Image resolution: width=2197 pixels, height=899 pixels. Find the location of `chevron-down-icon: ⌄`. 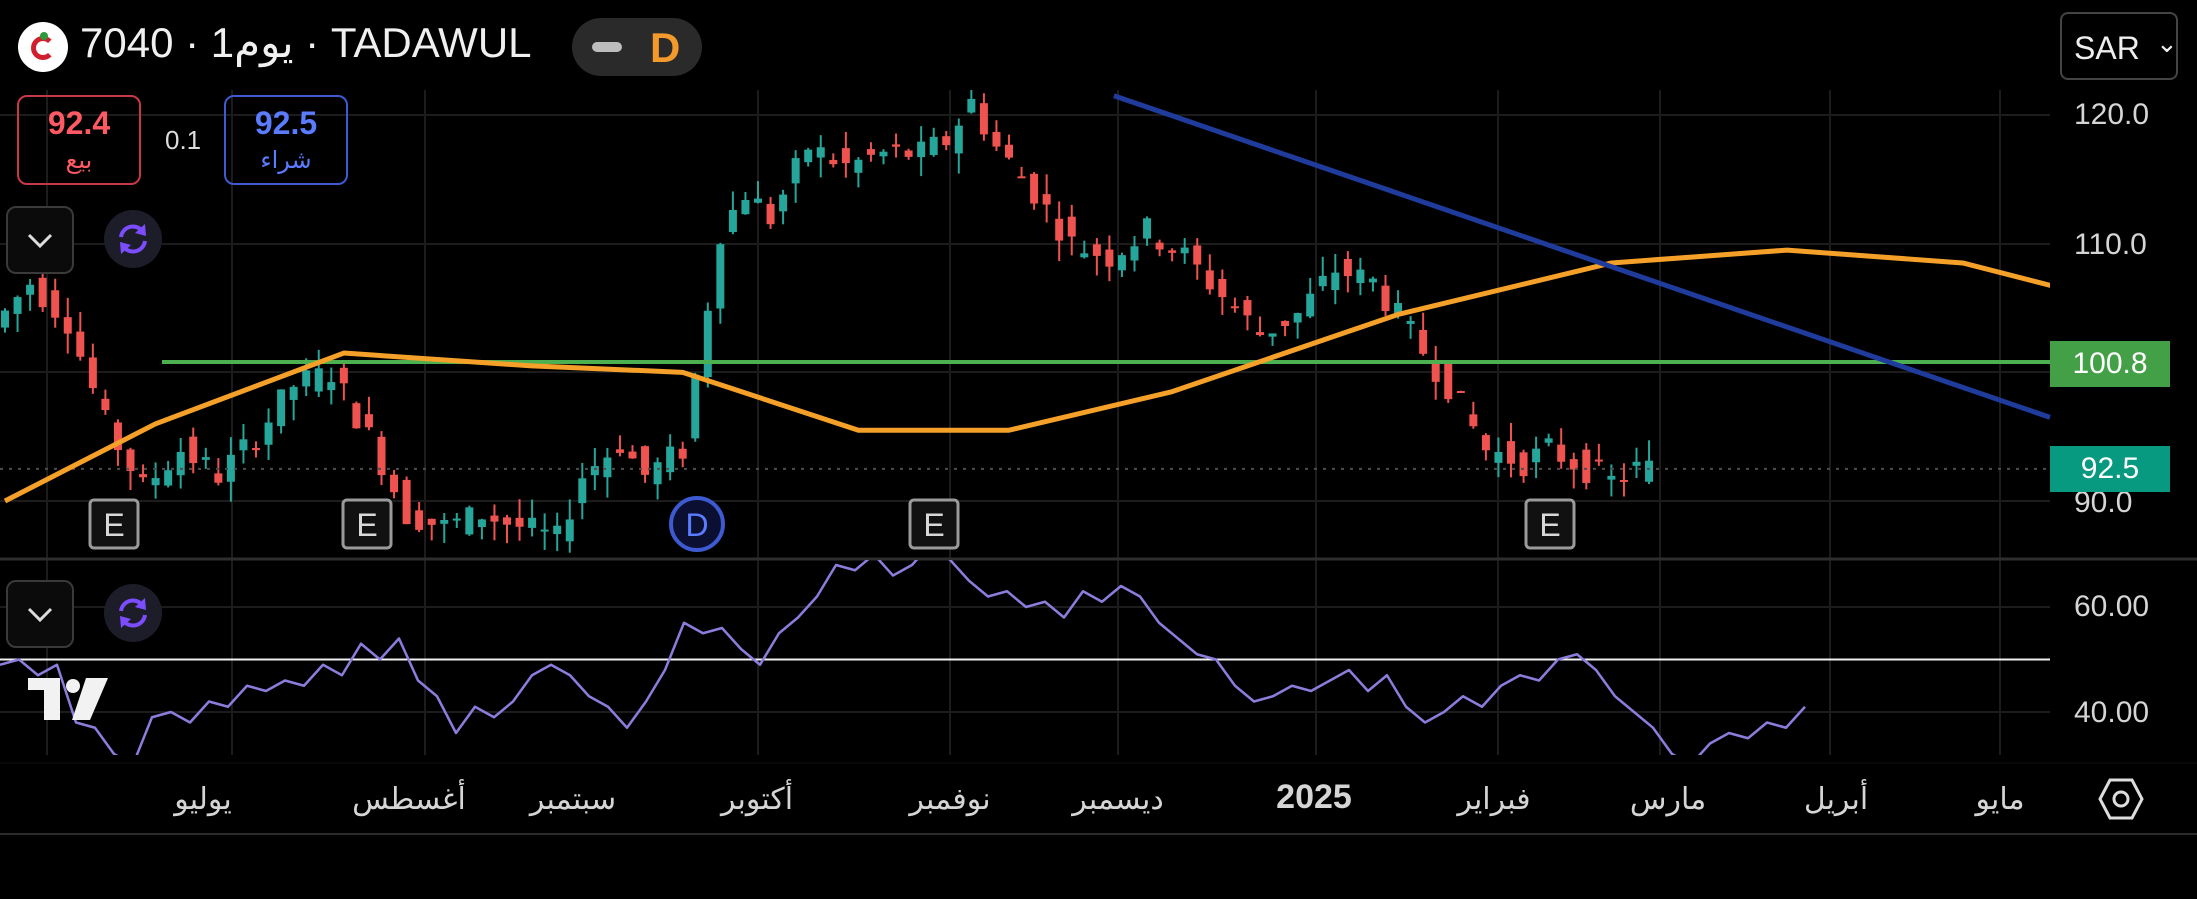

chevron-down-icon: ⌄ is located at coordinates (2167, 43).